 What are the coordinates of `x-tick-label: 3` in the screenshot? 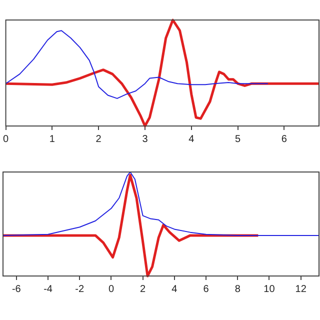 It's located at (145, 139).